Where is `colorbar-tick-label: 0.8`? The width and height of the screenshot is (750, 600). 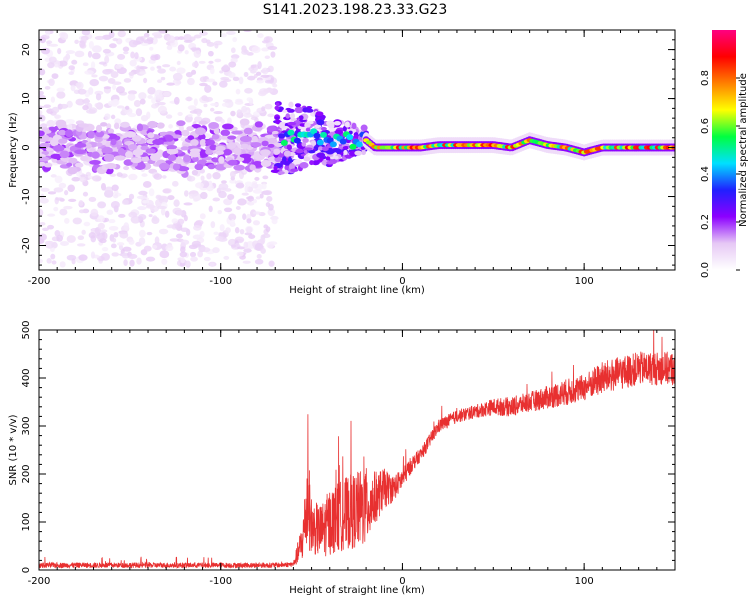 colorbar-tick-label: 0.8 is located at coordinates (705, 78).